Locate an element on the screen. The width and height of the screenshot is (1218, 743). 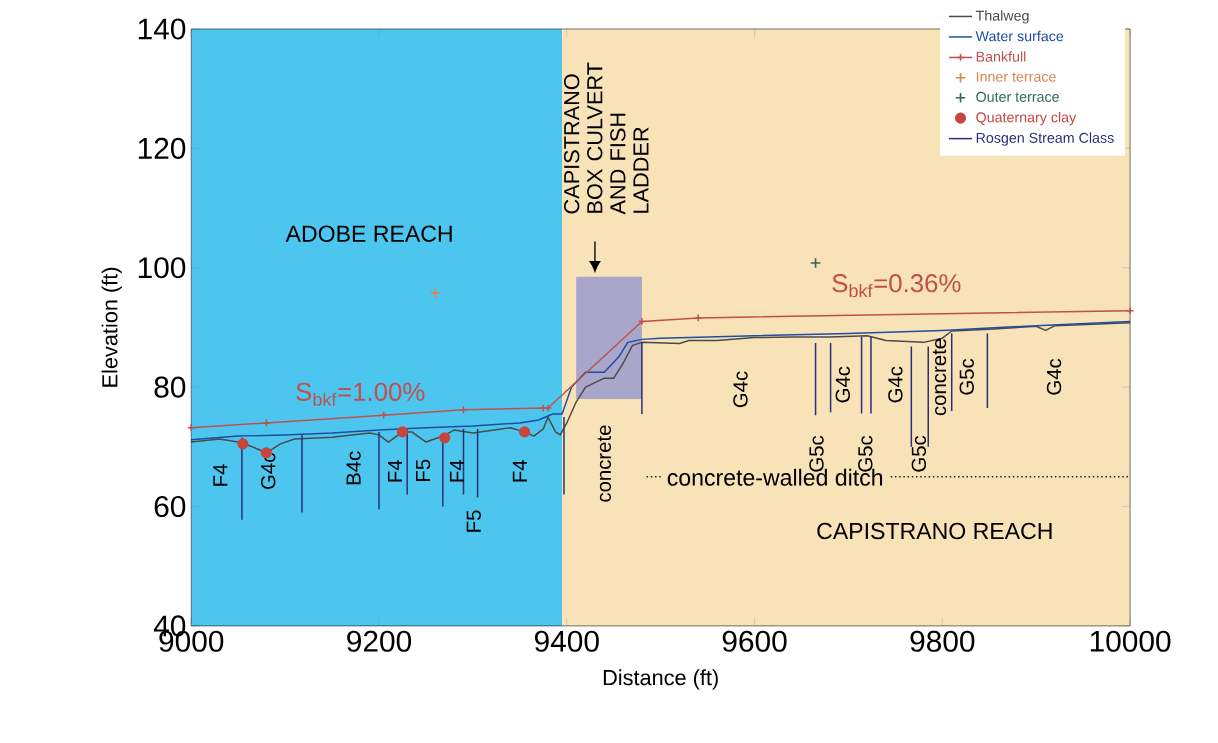
annotation: ADOBE REACH is located at coordinates (368, 234).